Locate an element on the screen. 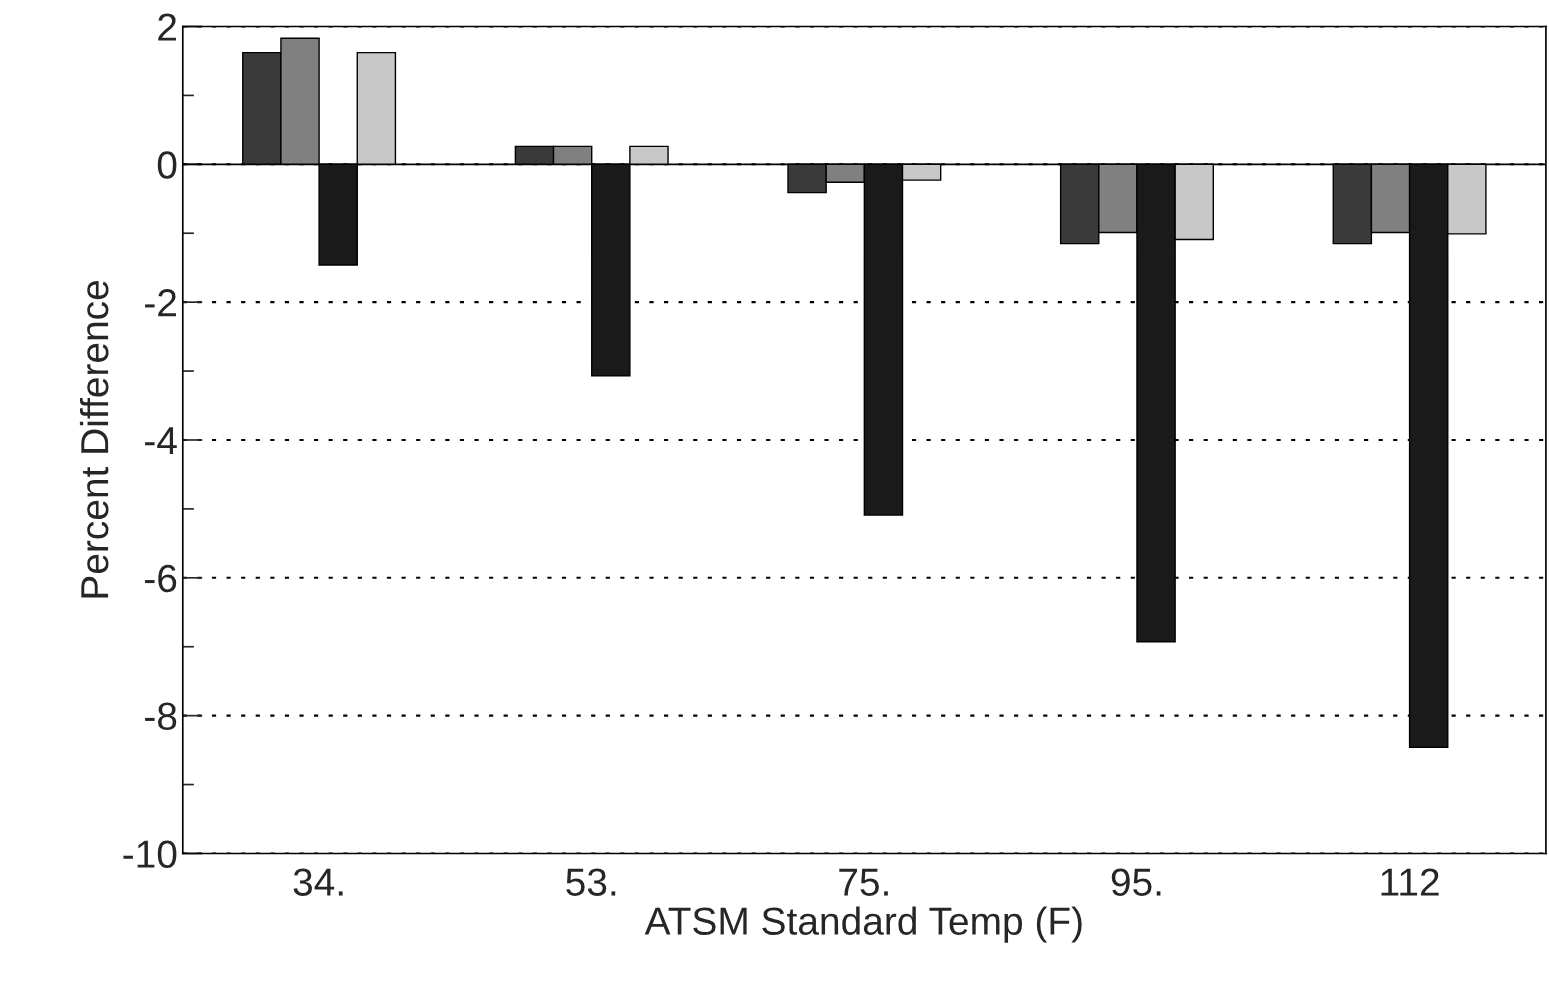 The width and height of the screenshot is (1549, 981). x-axis-title: ATSM Standard Temp (F) is located at coordinates (863, 924).